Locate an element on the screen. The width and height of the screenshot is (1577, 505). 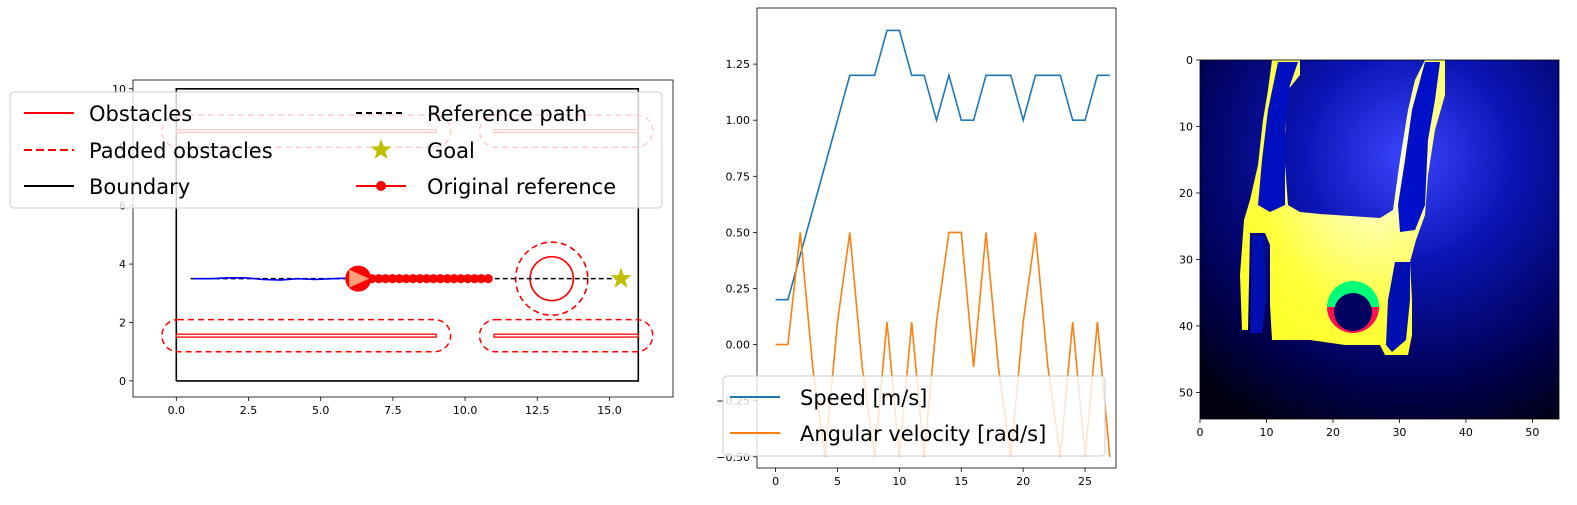
heatmap-ytick-label: 20 is located at coordinates (1186, 193).